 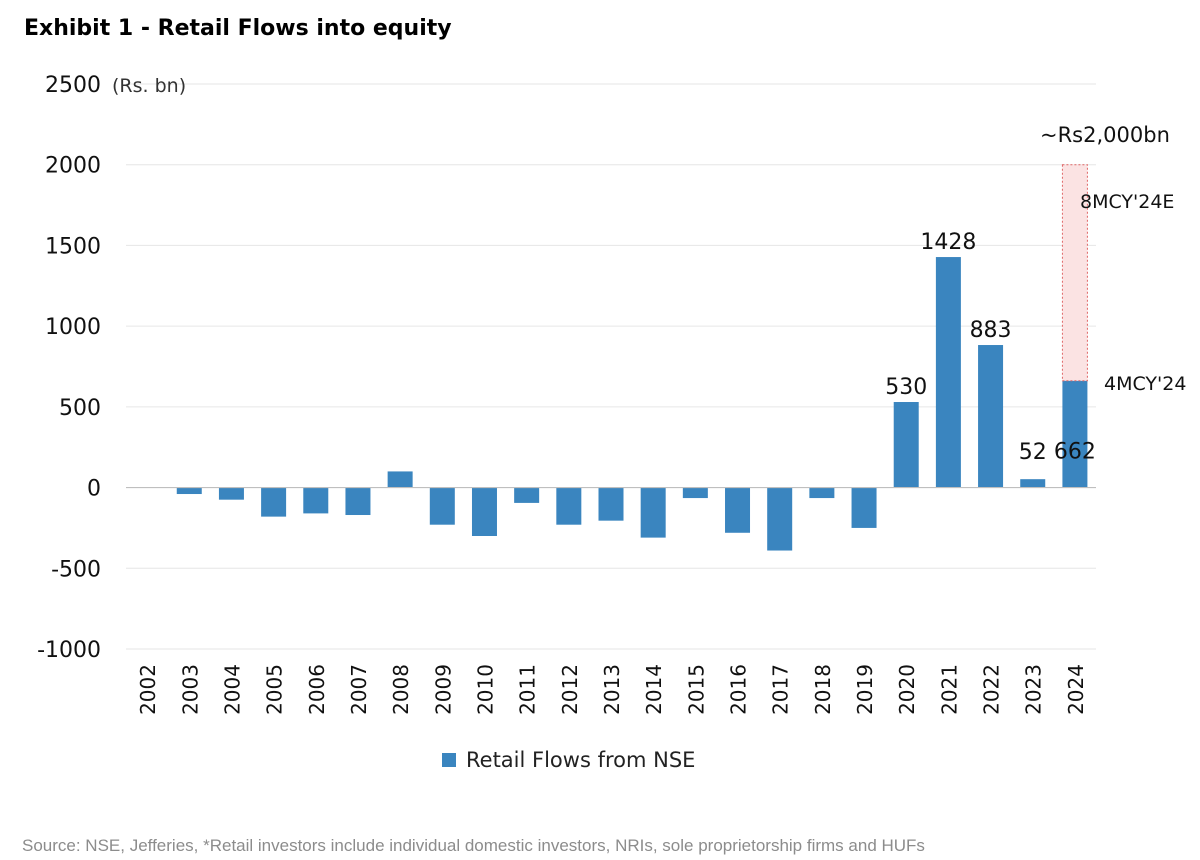 I want to click on y-unit-label: (Rs. bn), so click(x=149, y=86).